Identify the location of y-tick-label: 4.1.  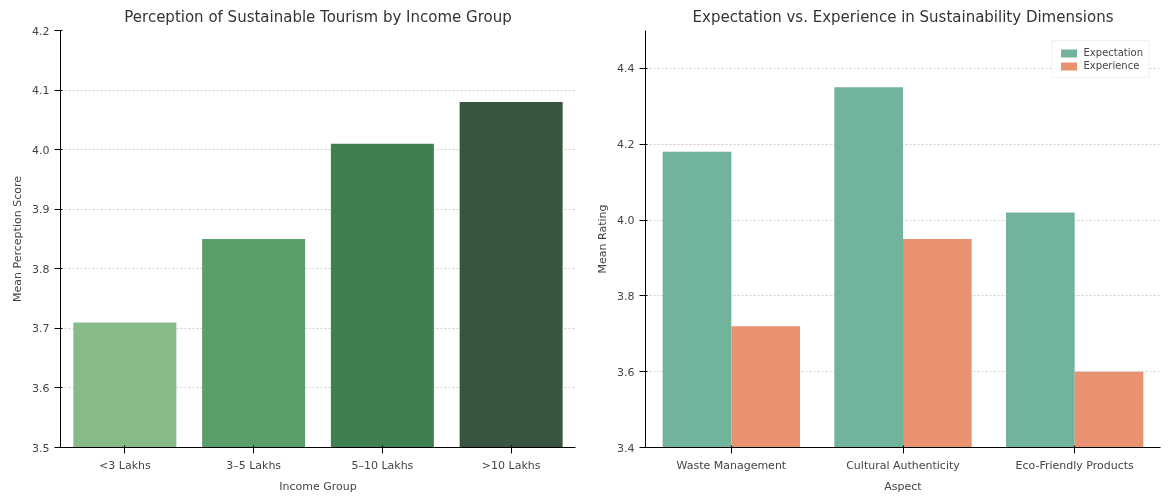
(41, 91).